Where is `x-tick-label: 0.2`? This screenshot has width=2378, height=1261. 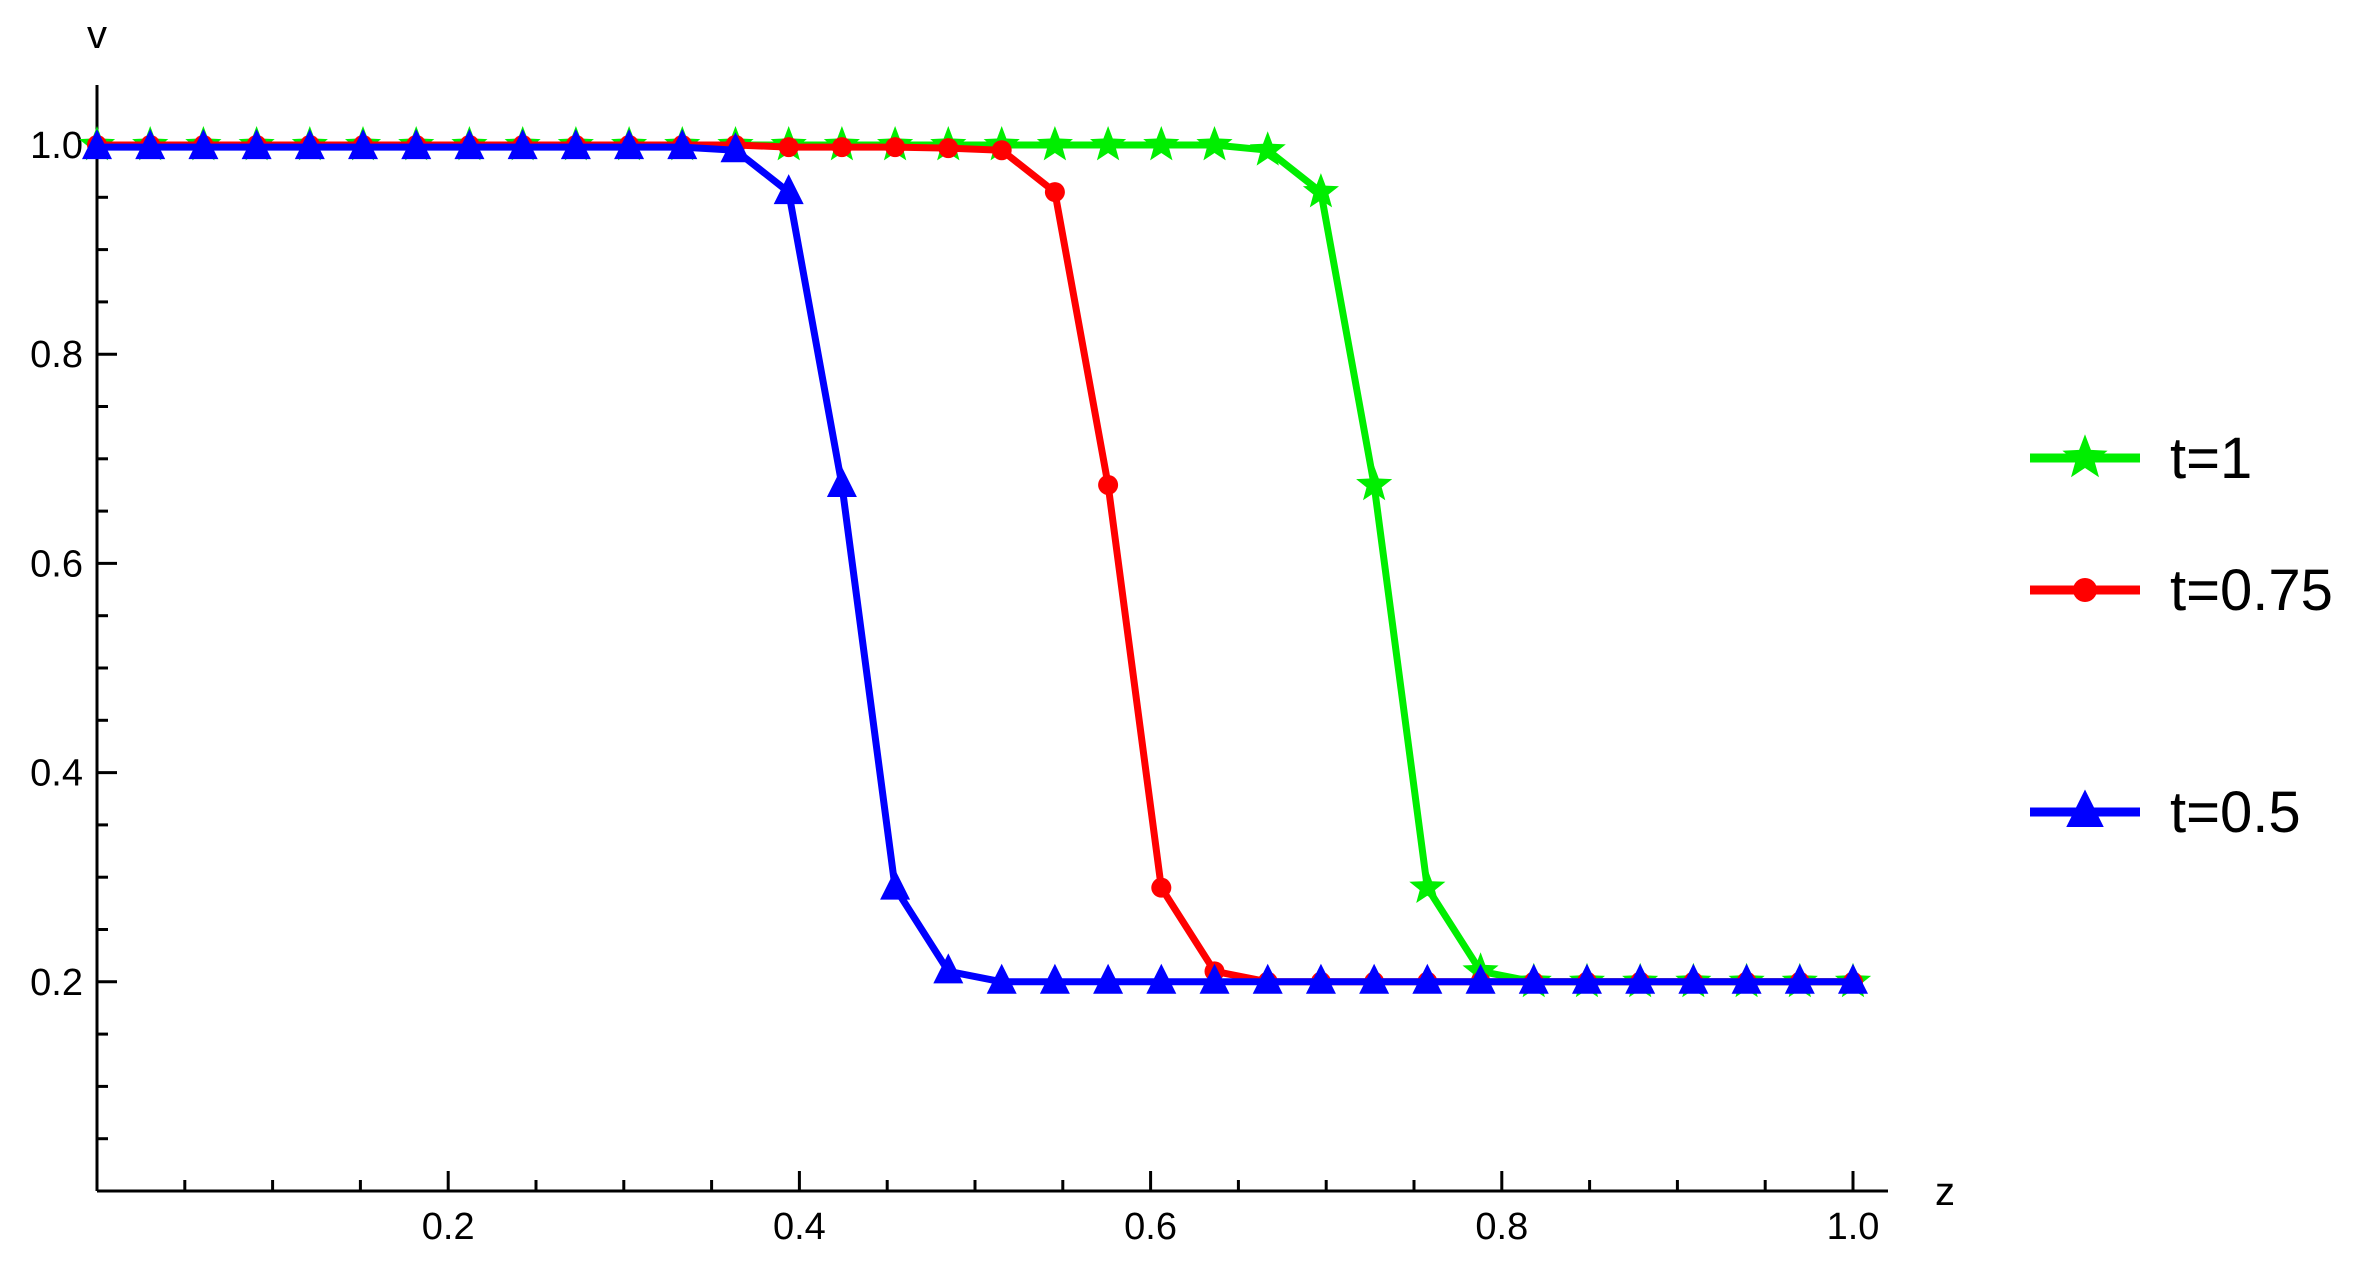
x-tick-label: 0.2 is located at coordinates (448, 1227).